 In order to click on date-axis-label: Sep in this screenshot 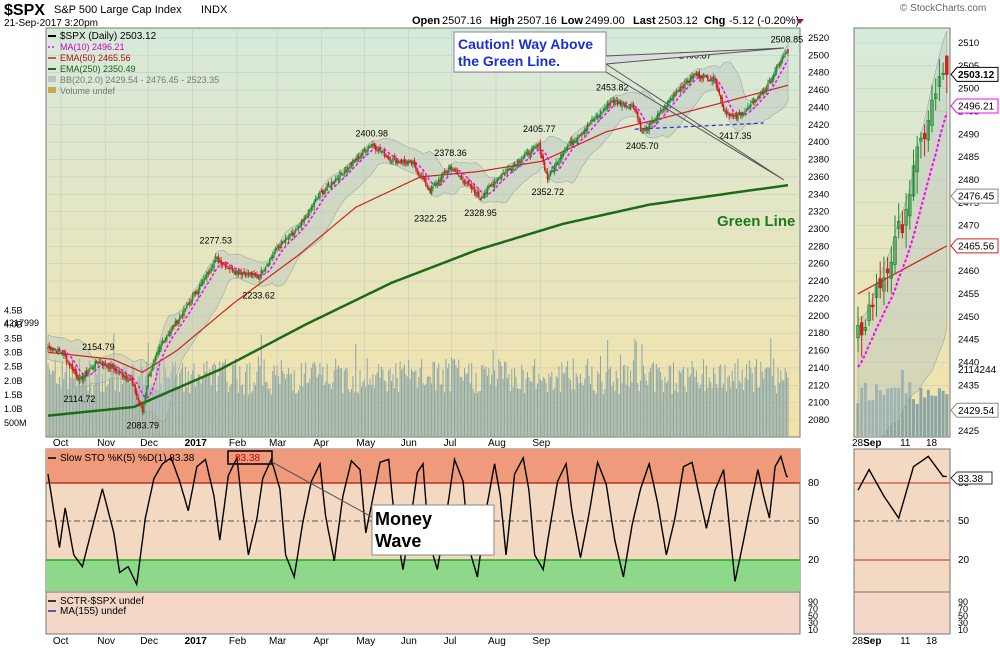, I will do `click(541, 641)`.